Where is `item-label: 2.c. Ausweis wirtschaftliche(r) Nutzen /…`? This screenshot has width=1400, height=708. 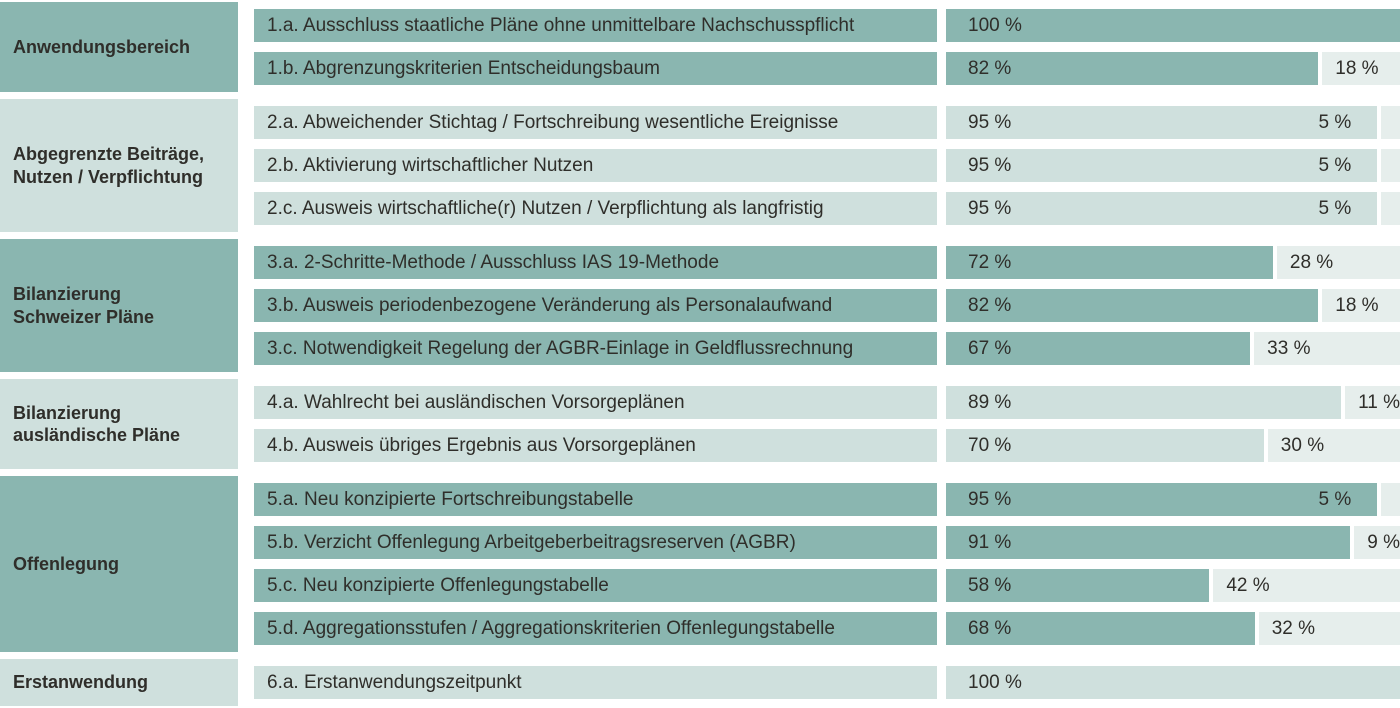
item-label: 2.c. Ausweis wirtschaftliche(r) Nutzen /… is located at coordinates (595, 208).